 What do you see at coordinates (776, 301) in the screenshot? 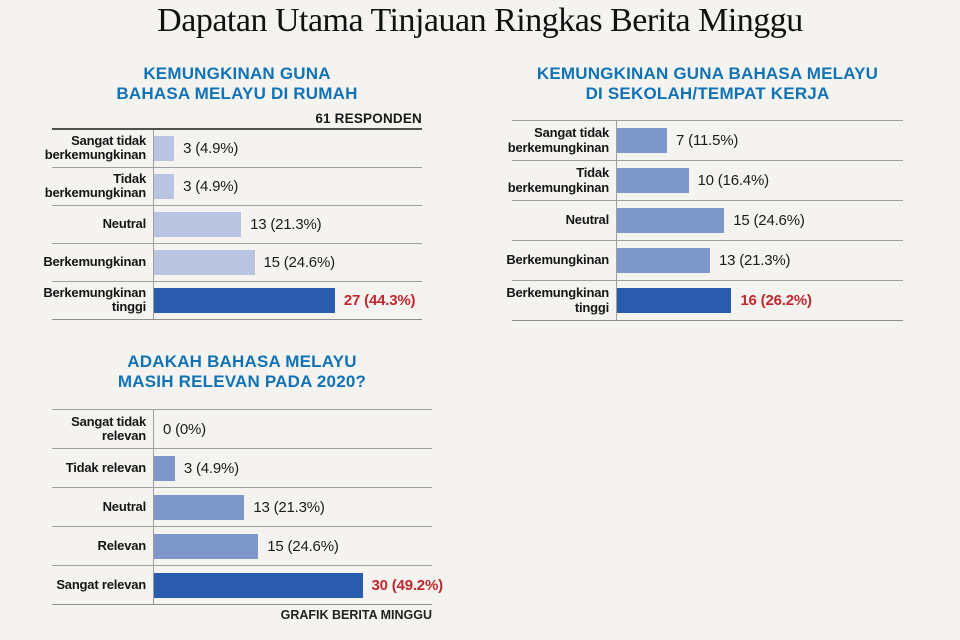
I see `bar-value: 16 (26.2%)` at bounding box center [776, 301].